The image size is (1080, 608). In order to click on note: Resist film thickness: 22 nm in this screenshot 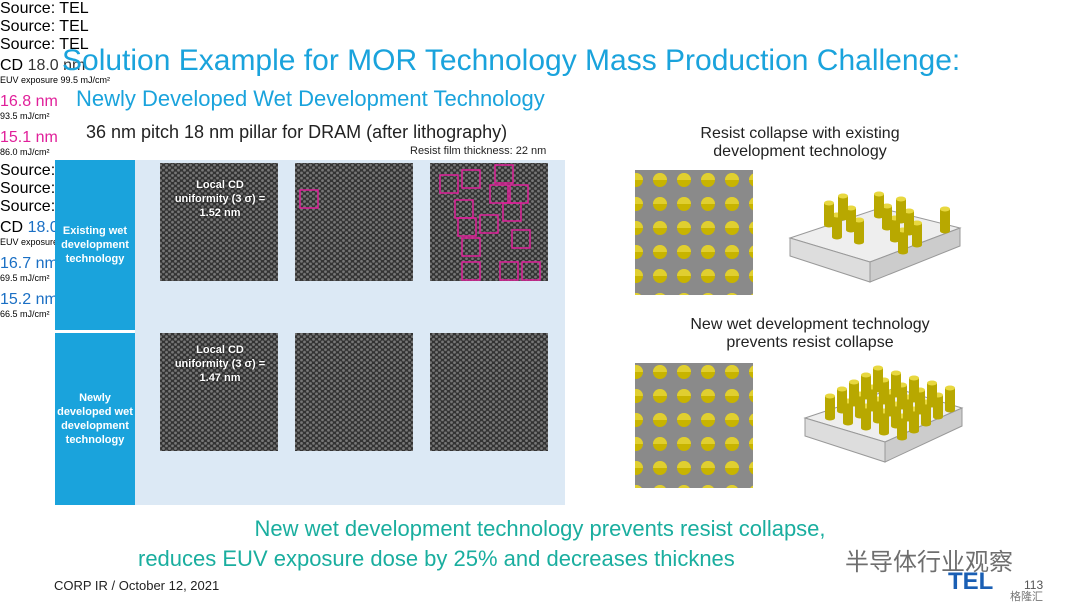, I will do `click(478, 151)`.